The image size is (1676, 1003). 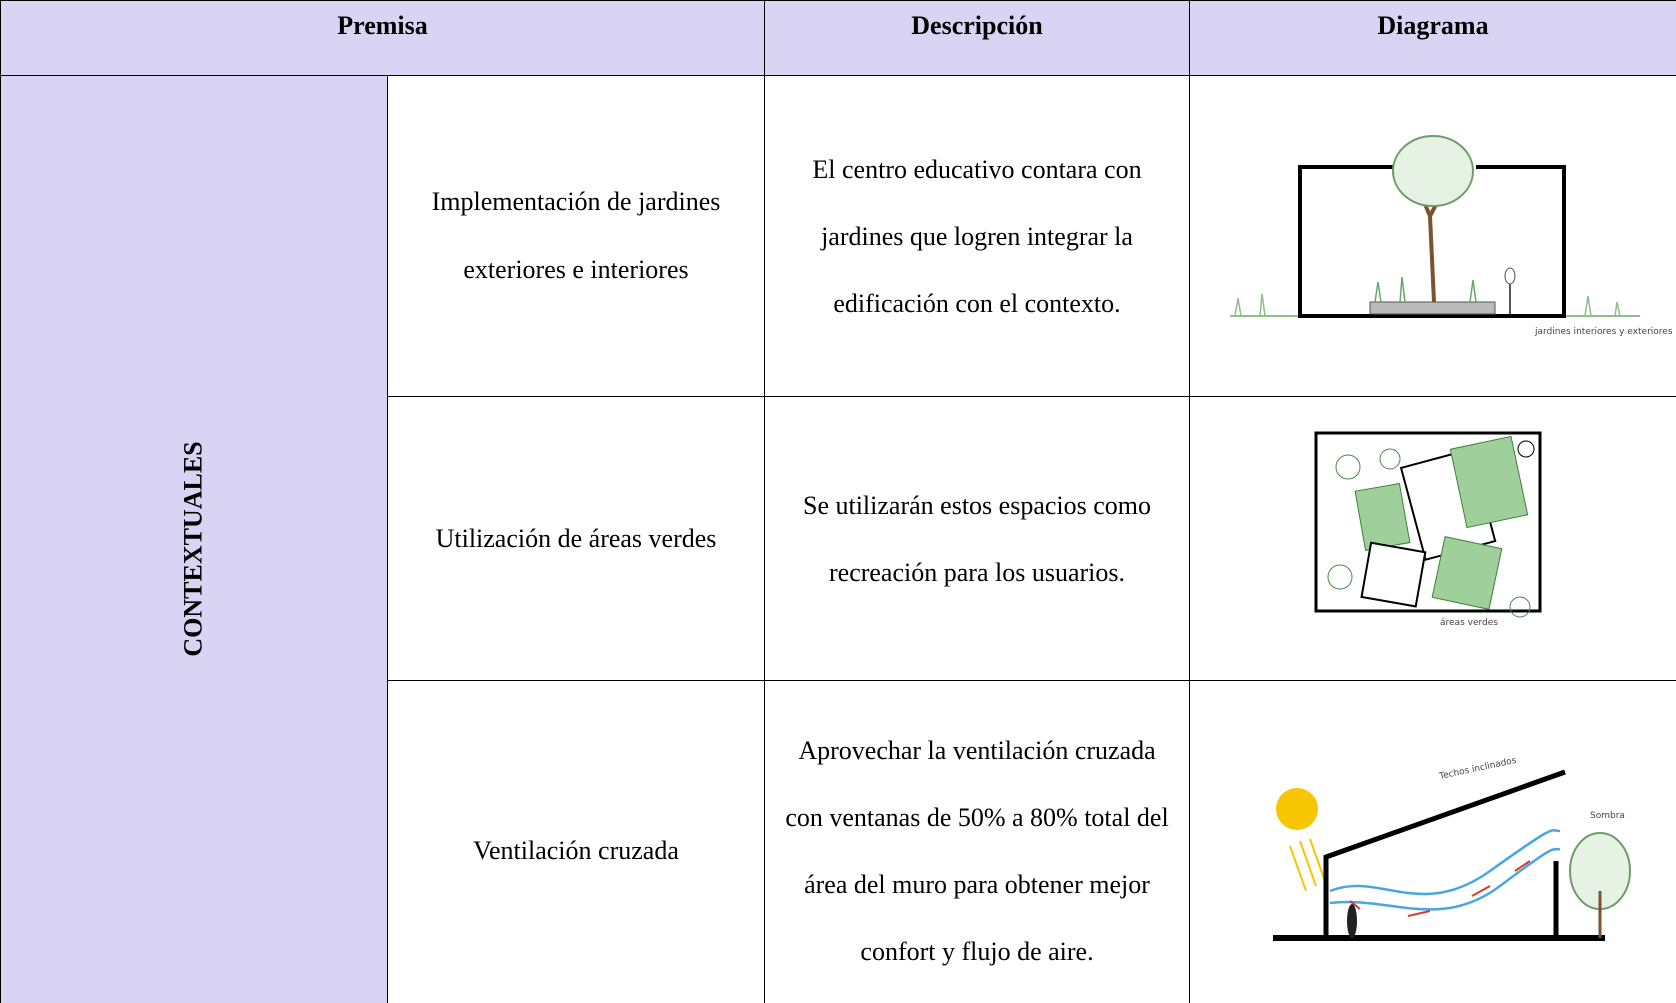 What do you see at coordinates (1452, 848) in the screenshot?
I see `ventilation-diagram: Techos inclinados Sombra` at bounding box center [1452, 848].